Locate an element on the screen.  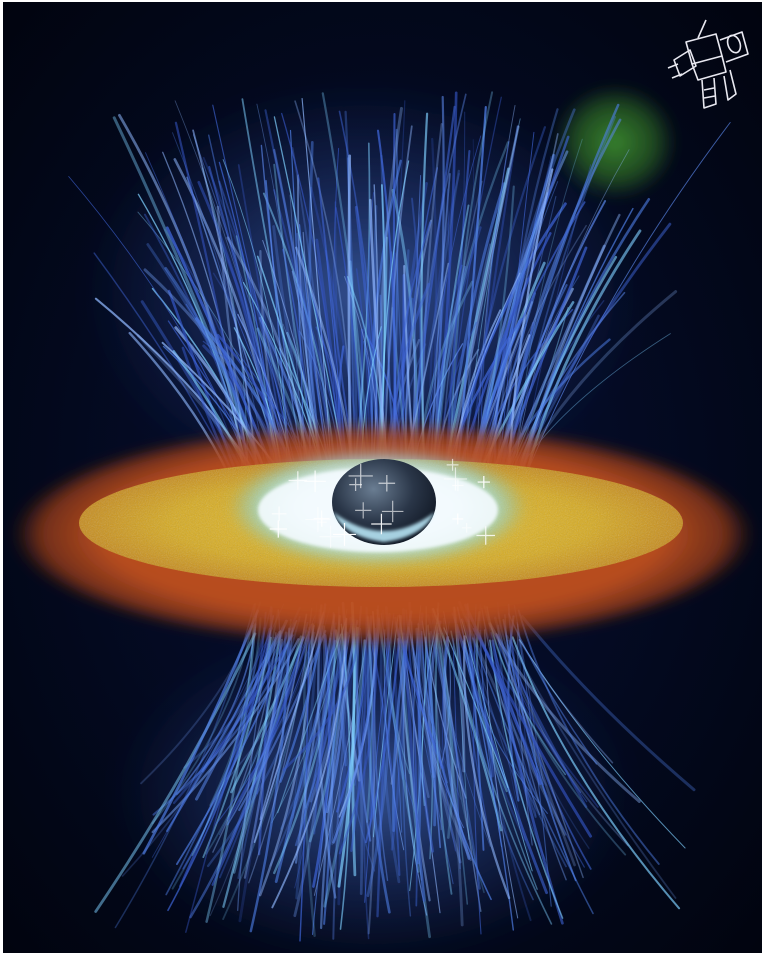
core-sparkles is located at coordinates (382, 503).